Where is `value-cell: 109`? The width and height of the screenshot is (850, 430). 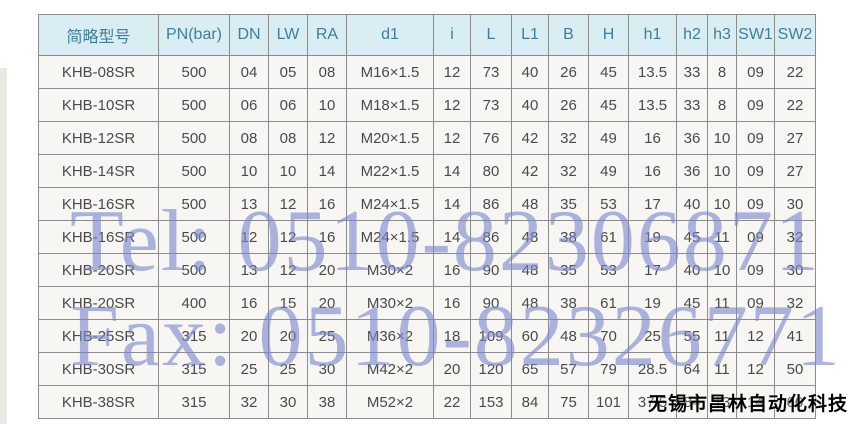
value-cell: 109 is located at coordinates (491, 336).